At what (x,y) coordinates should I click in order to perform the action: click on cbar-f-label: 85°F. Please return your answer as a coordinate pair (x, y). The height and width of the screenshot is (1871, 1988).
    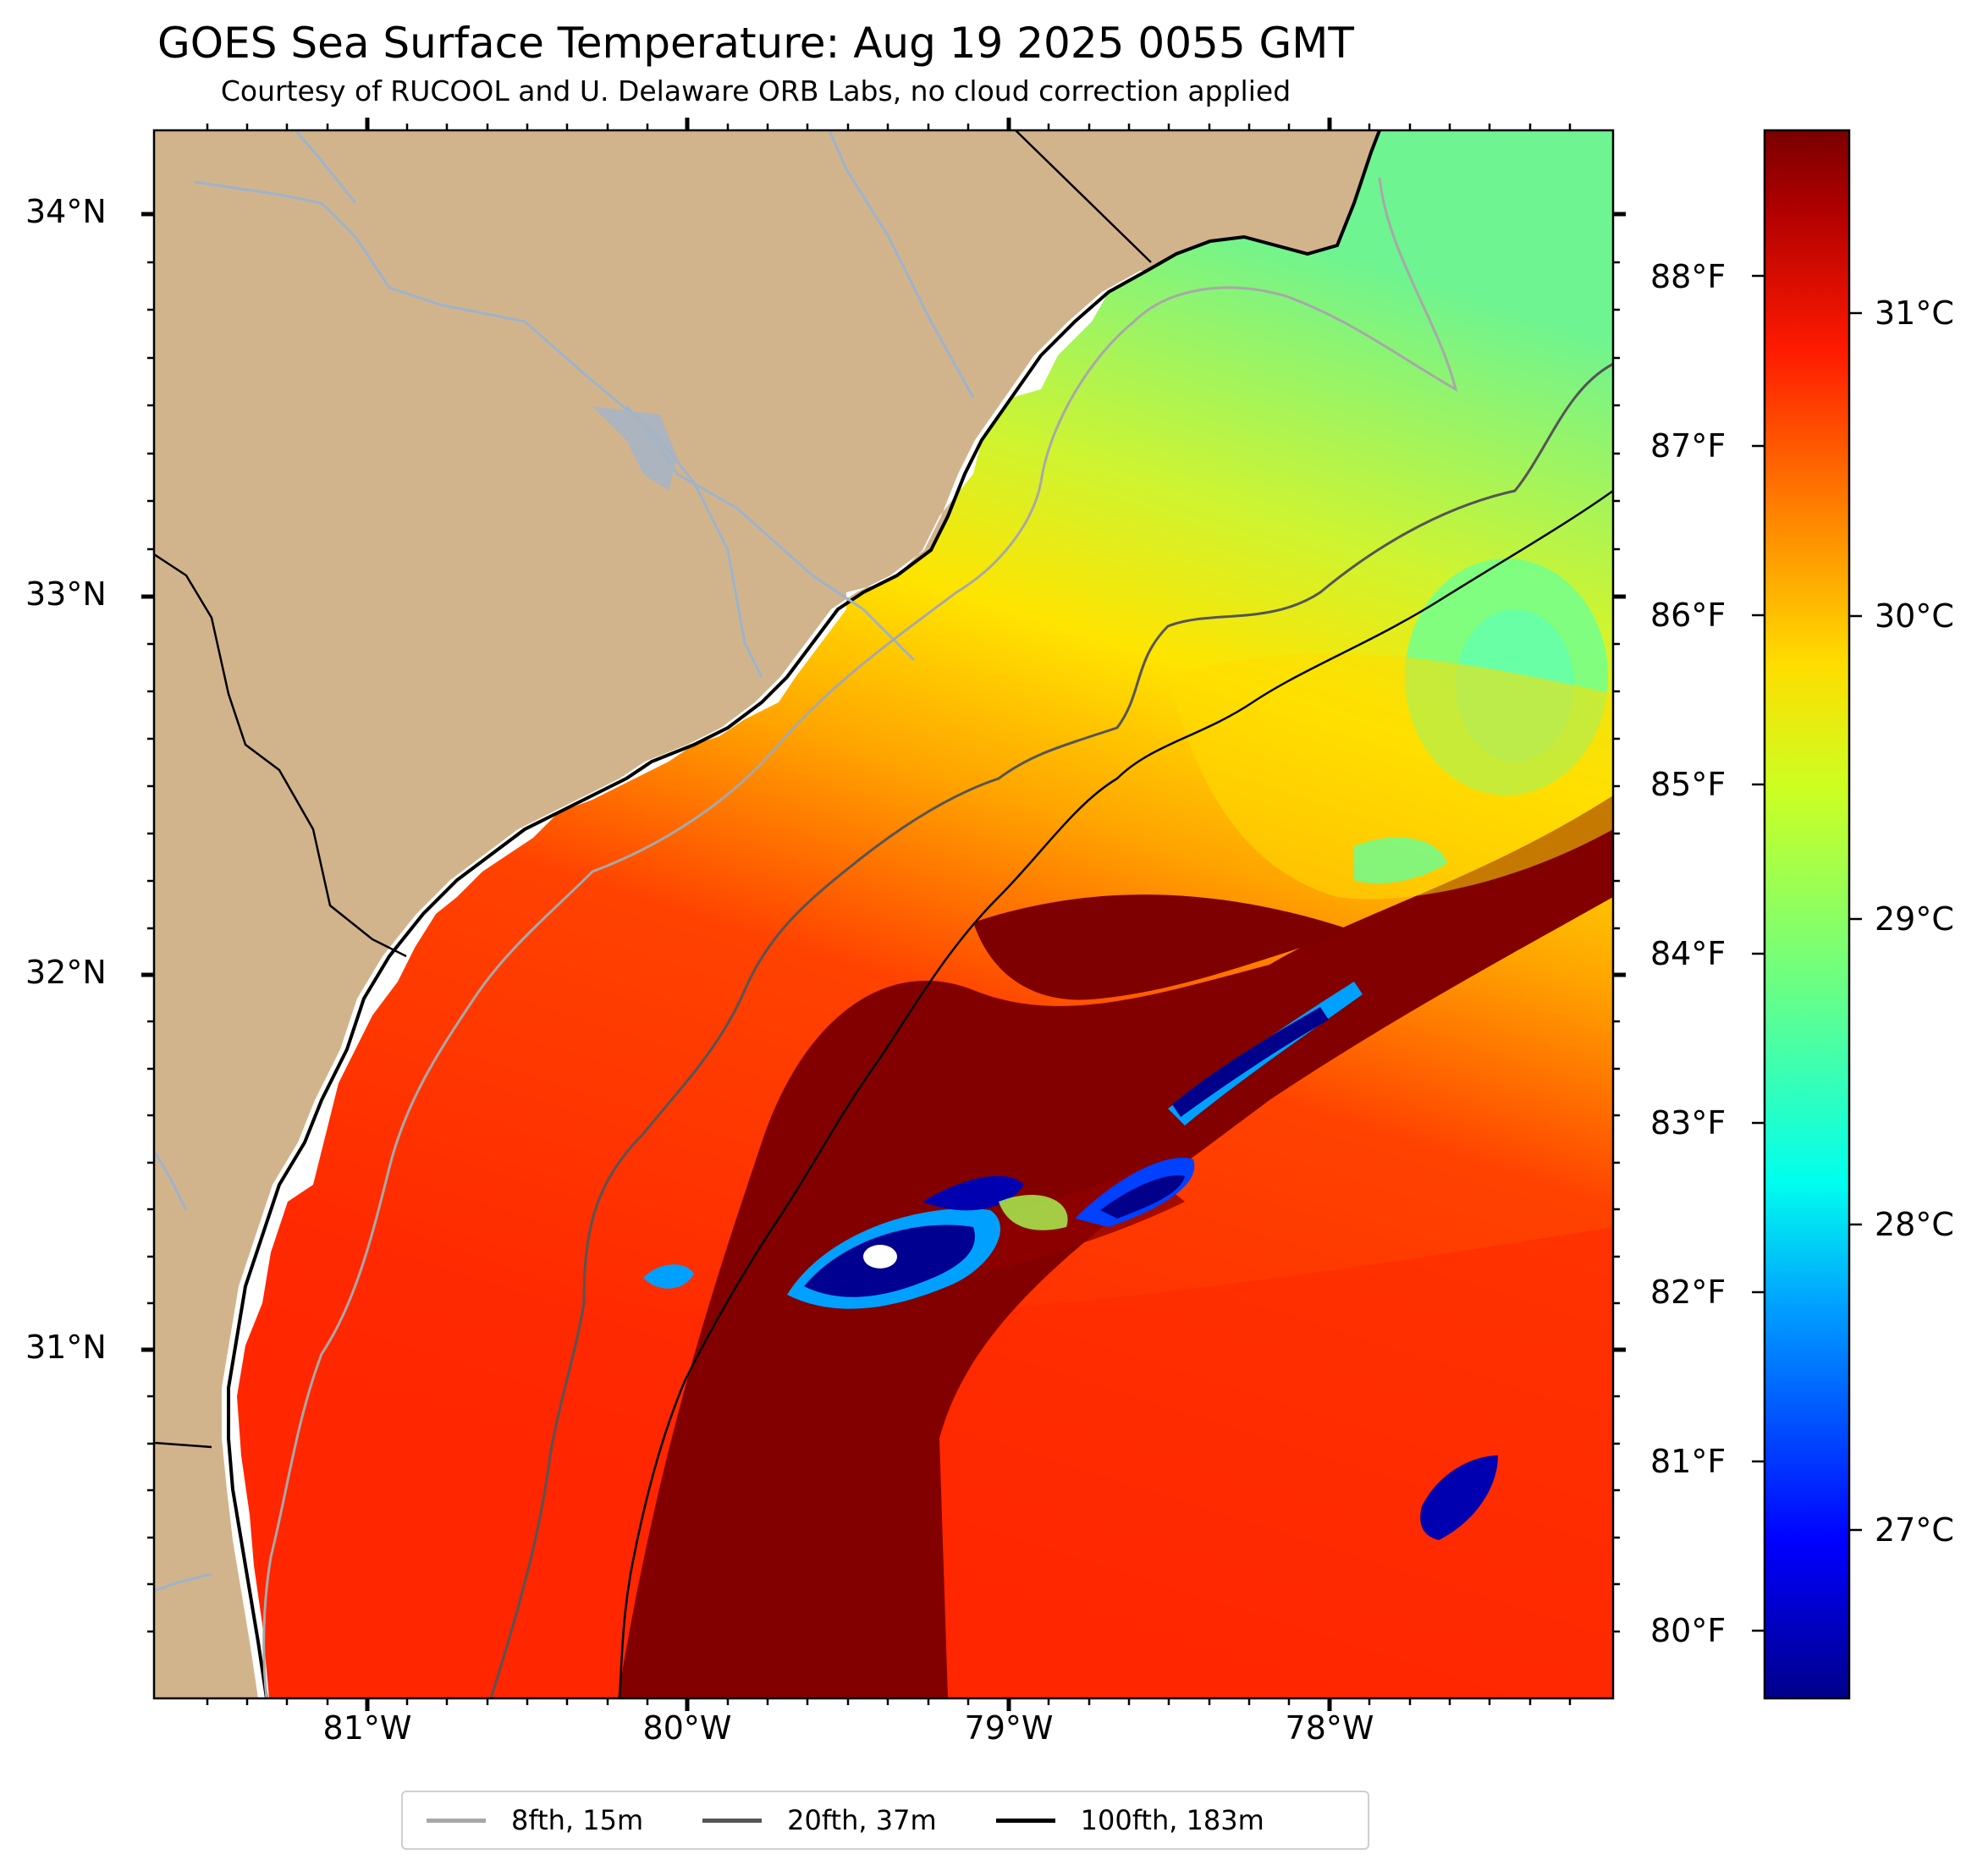
    Looking at the image, I should click on (1688, 785).